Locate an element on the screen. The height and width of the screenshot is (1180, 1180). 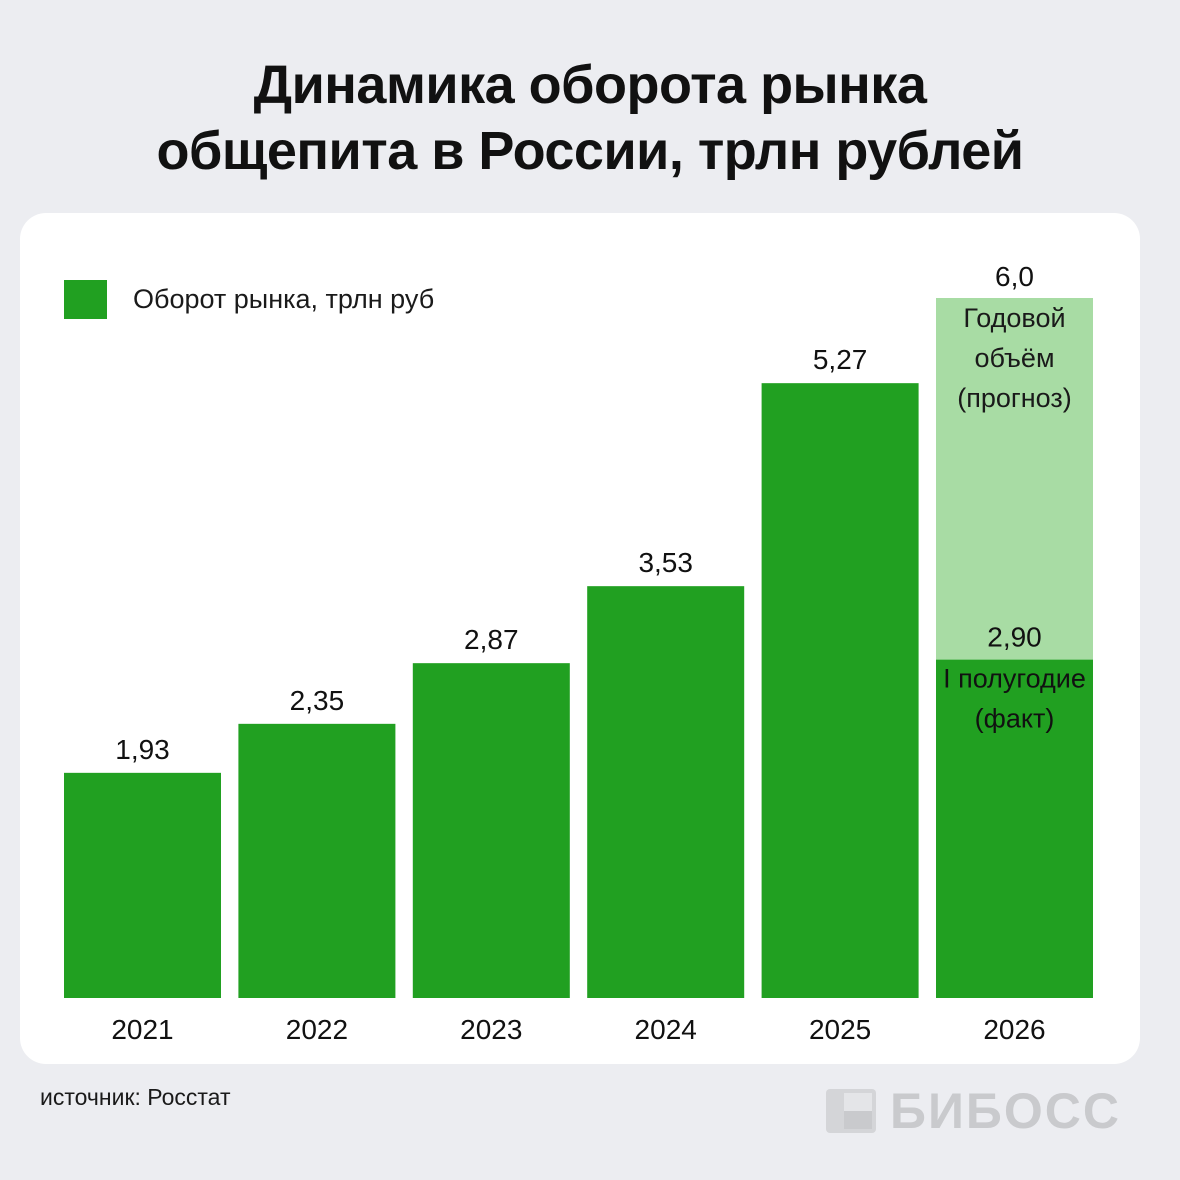
bar-2025 is located at coordinates (840, 691).